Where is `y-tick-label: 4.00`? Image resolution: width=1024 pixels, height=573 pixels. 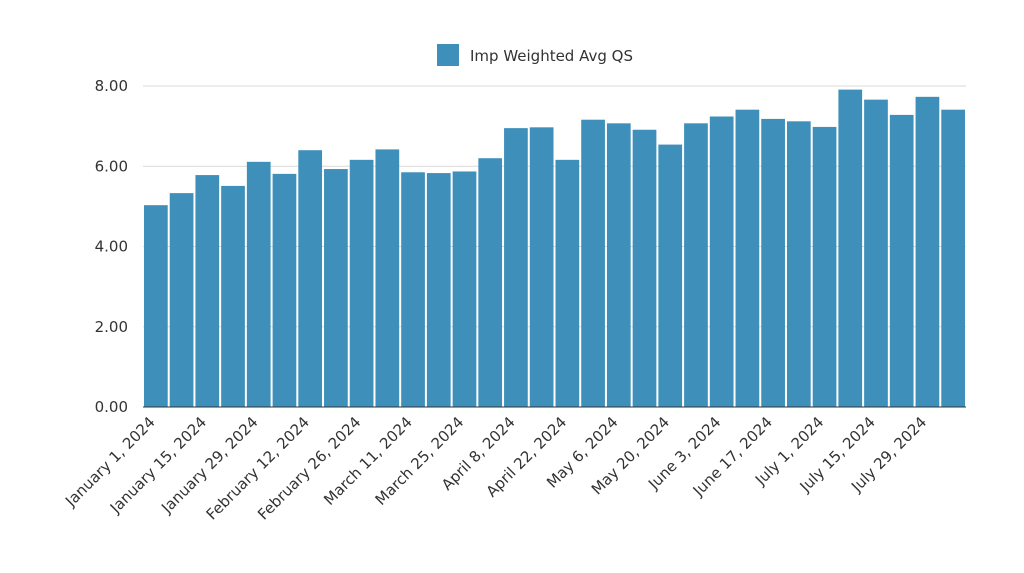 y-tick-label: 4.00 is located at coordinates (111, 247).